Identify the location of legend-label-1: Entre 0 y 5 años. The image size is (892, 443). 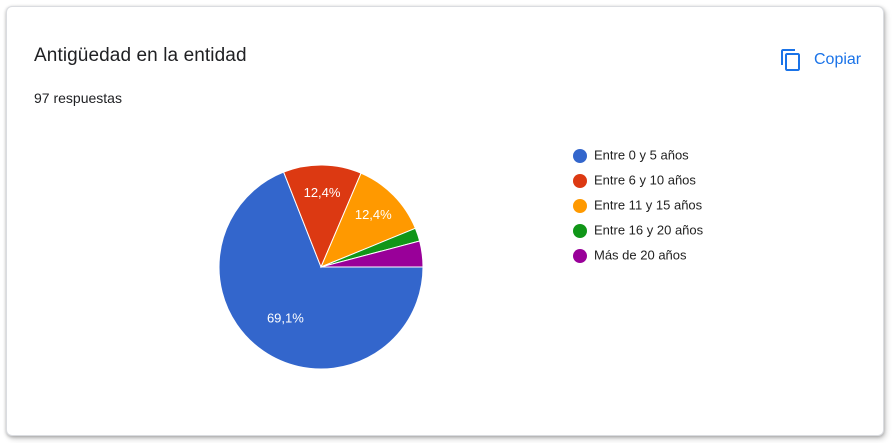
(641, 154).